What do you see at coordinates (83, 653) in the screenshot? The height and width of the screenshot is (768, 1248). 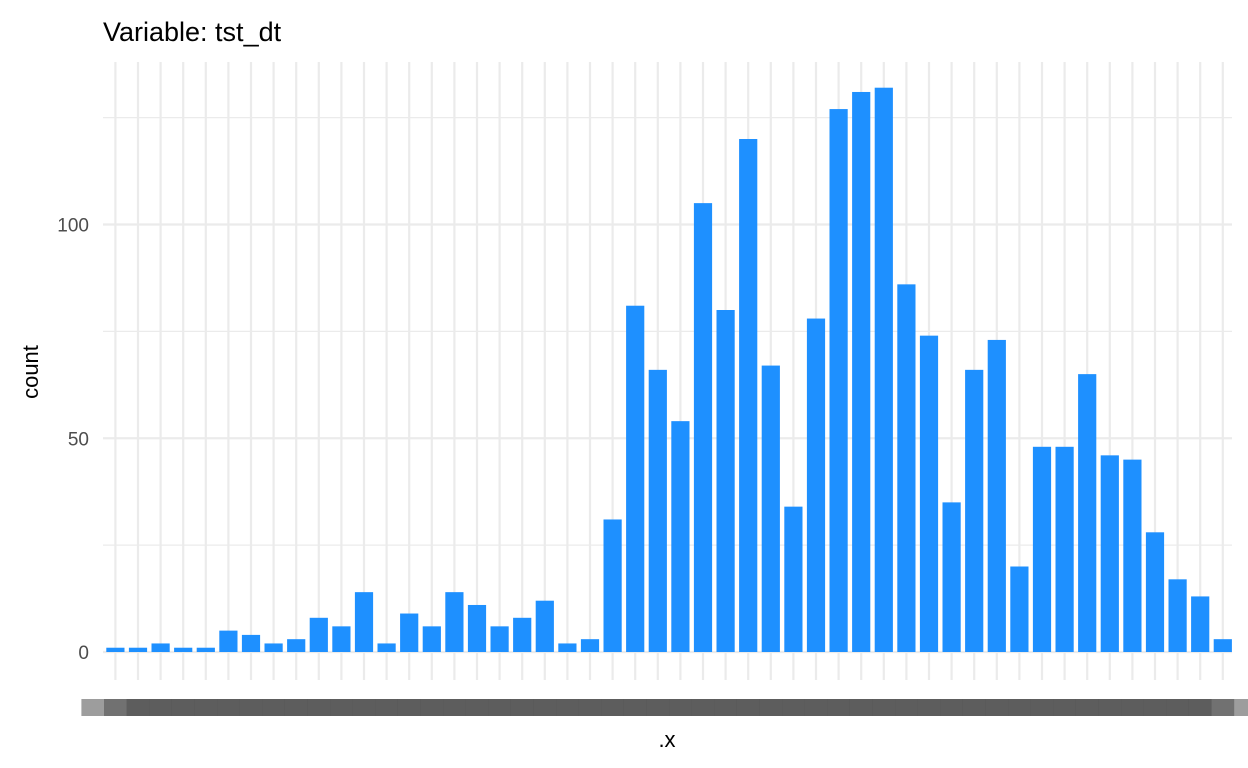 I see `y-tick-label: 0` at bounding box center [83, 653].